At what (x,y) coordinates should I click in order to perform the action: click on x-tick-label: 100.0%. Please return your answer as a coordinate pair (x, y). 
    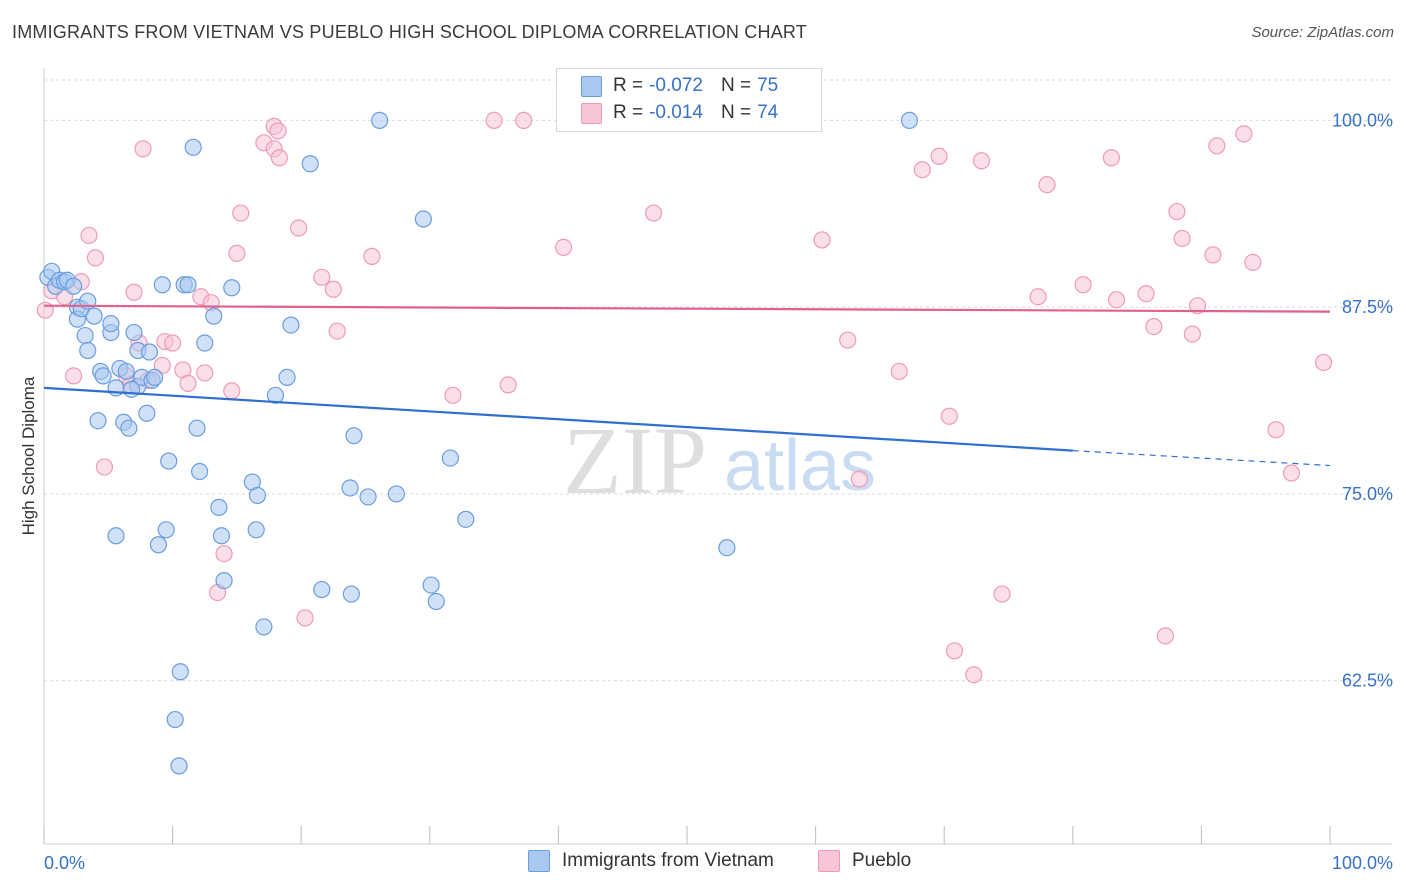
    Looking at the image, I should click on (1362, 863).